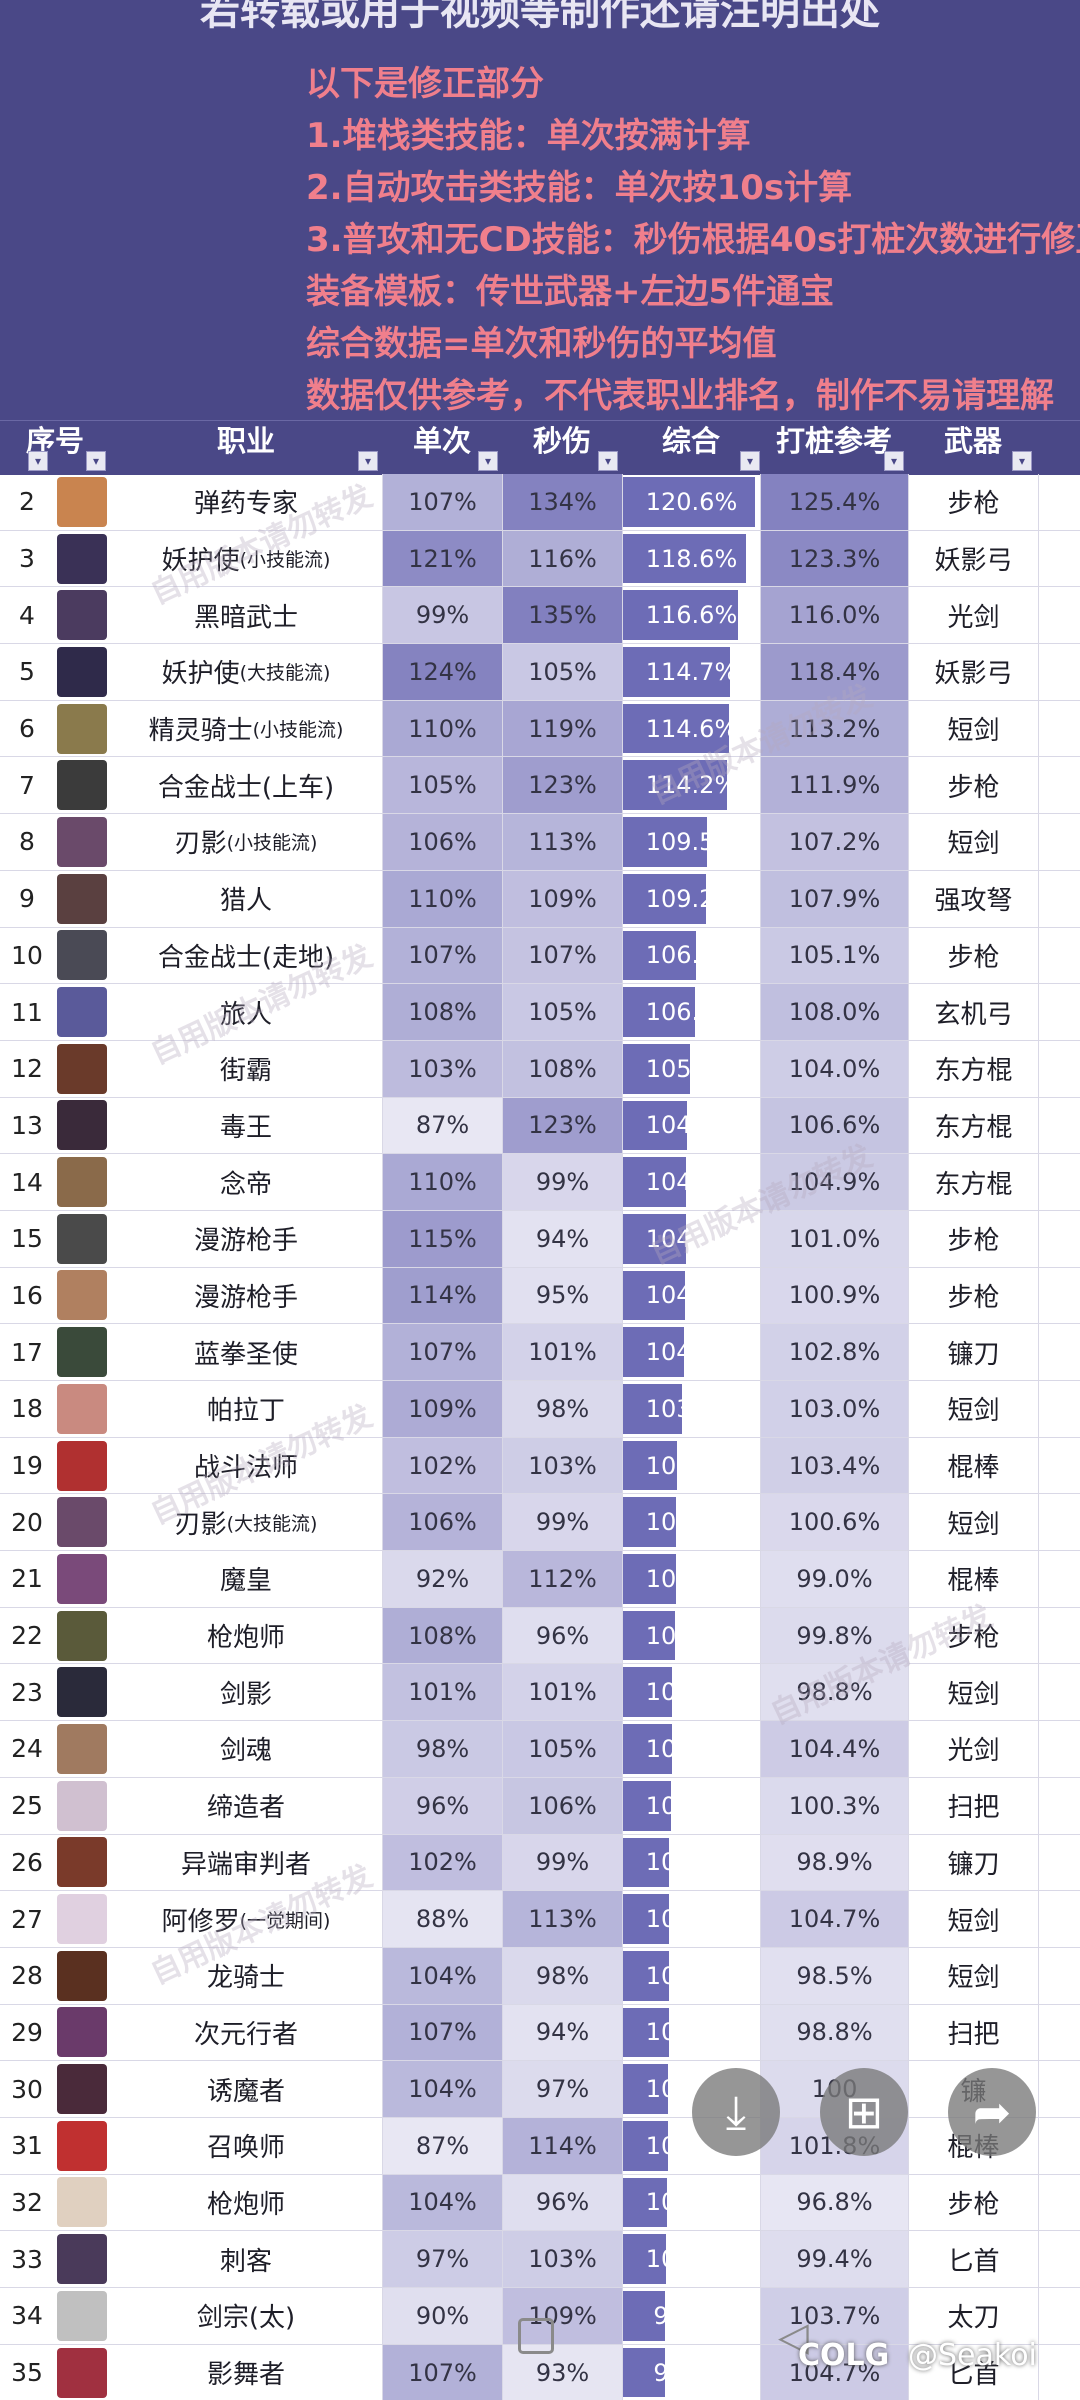 The width and height of the screenshot is (1080, 2400). What do you see at coordinates (540, 1579) in the screenshot?
I see `table-row: 21 魔皇 92% 112% 102.2% 99.0% 棍棒` at bounding box center [540, 1579].